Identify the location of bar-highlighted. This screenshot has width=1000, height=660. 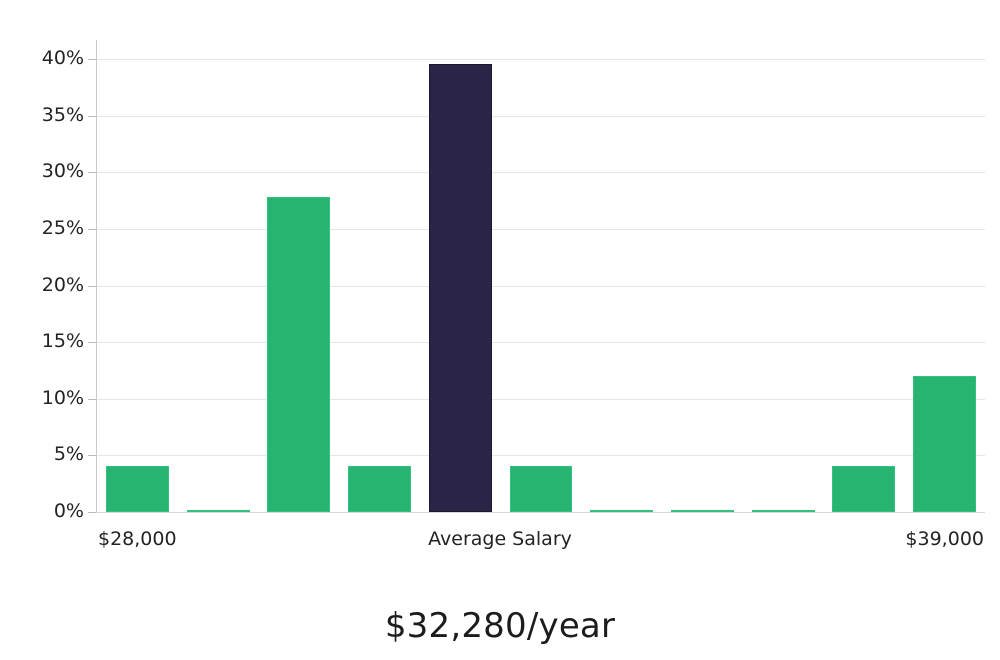
(460, 287).